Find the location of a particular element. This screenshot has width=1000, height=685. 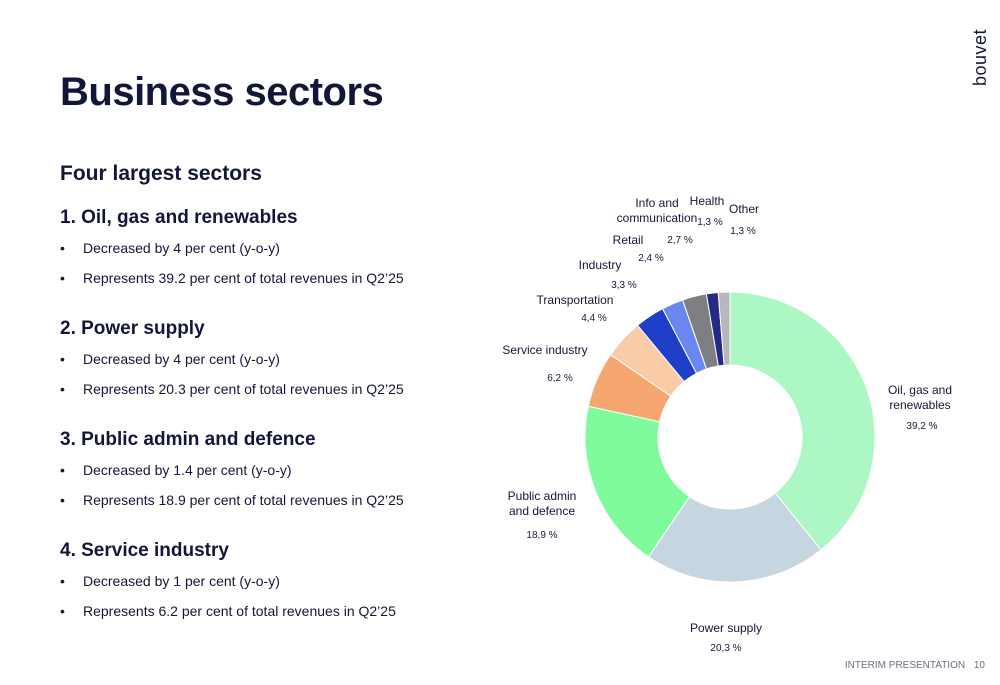

slice-value-label: 4,4 % is located at coordinates (594, 318).